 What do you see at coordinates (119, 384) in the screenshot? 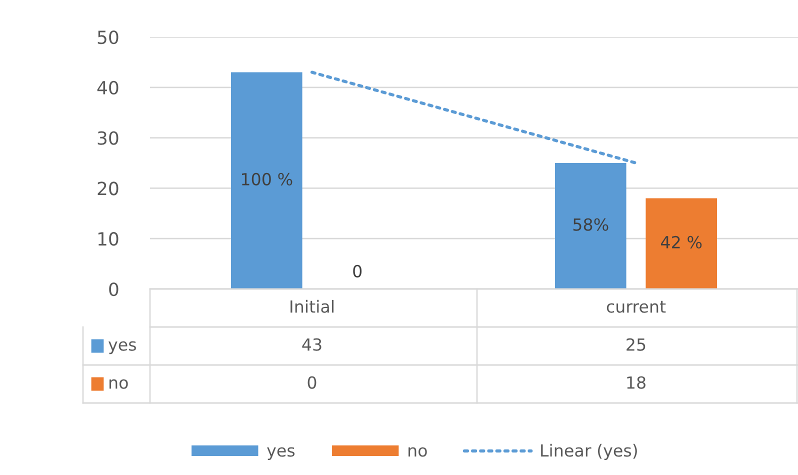
I see `text: no` at bounding box center [119, 384].